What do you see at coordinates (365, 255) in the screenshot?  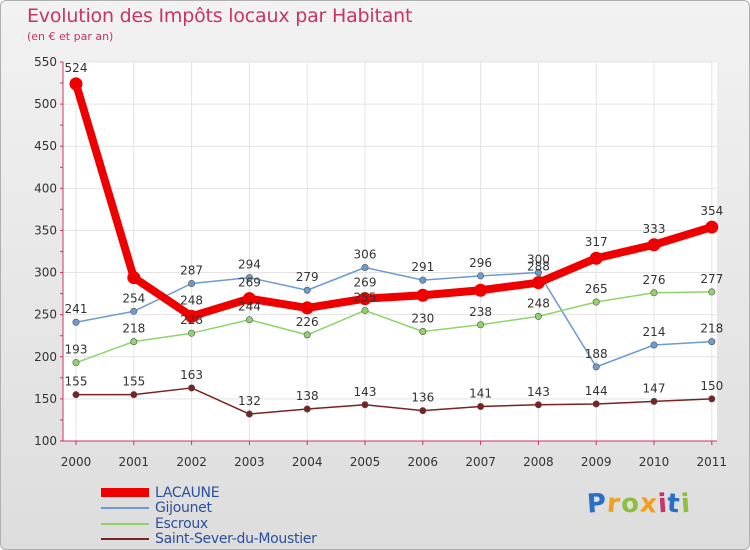 I see `data-label-gijounet: 306` at bounding box center [365, 255].